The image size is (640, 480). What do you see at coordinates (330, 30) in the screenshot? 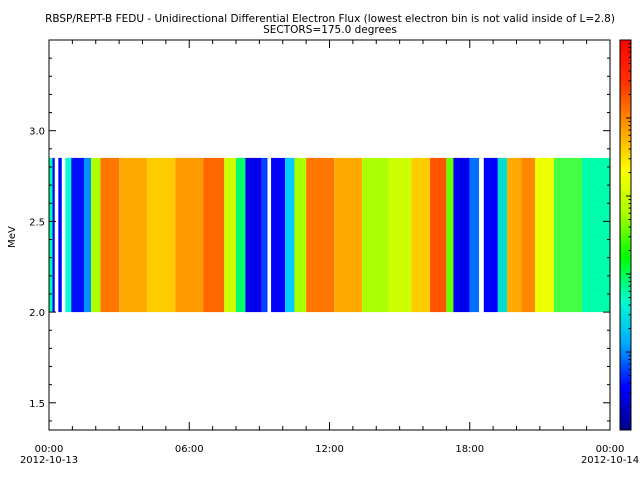
I see `chart-subtitle: SECTORS=175.0 degrees` at bounding box center [330, 30].